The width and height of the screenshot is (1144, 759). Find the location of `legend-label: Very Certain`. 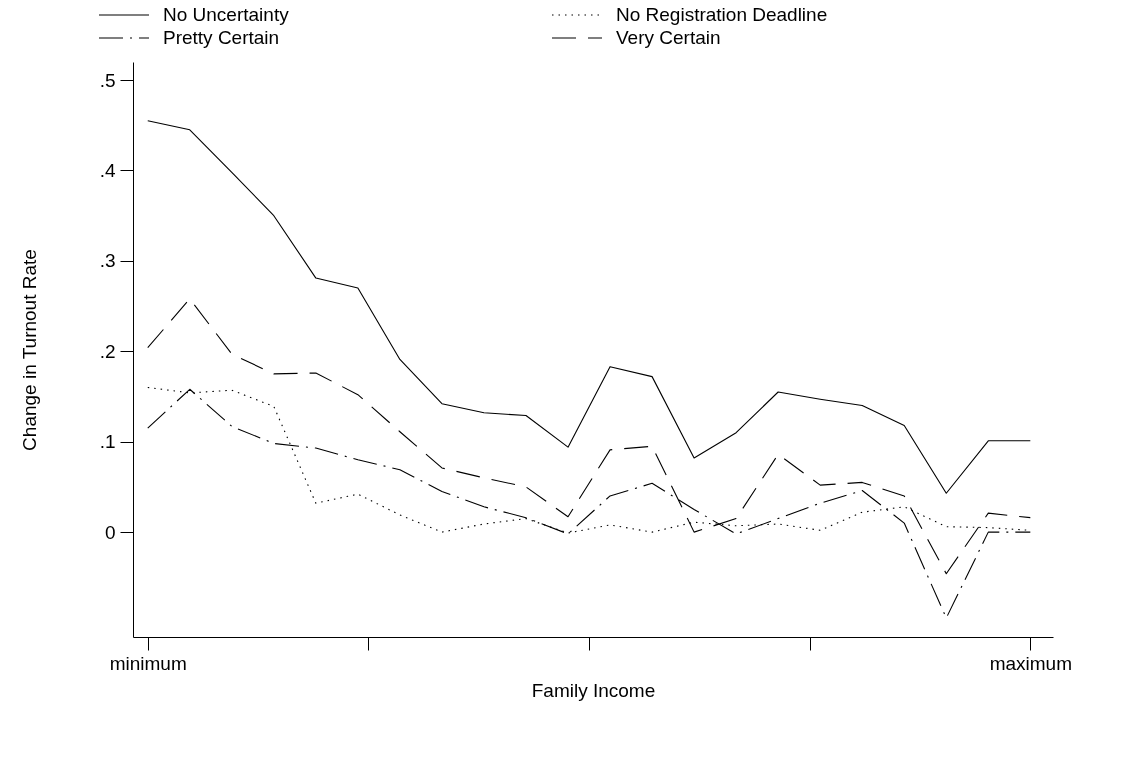

legend-label: Very Certain is located at coordinates (668, 37).